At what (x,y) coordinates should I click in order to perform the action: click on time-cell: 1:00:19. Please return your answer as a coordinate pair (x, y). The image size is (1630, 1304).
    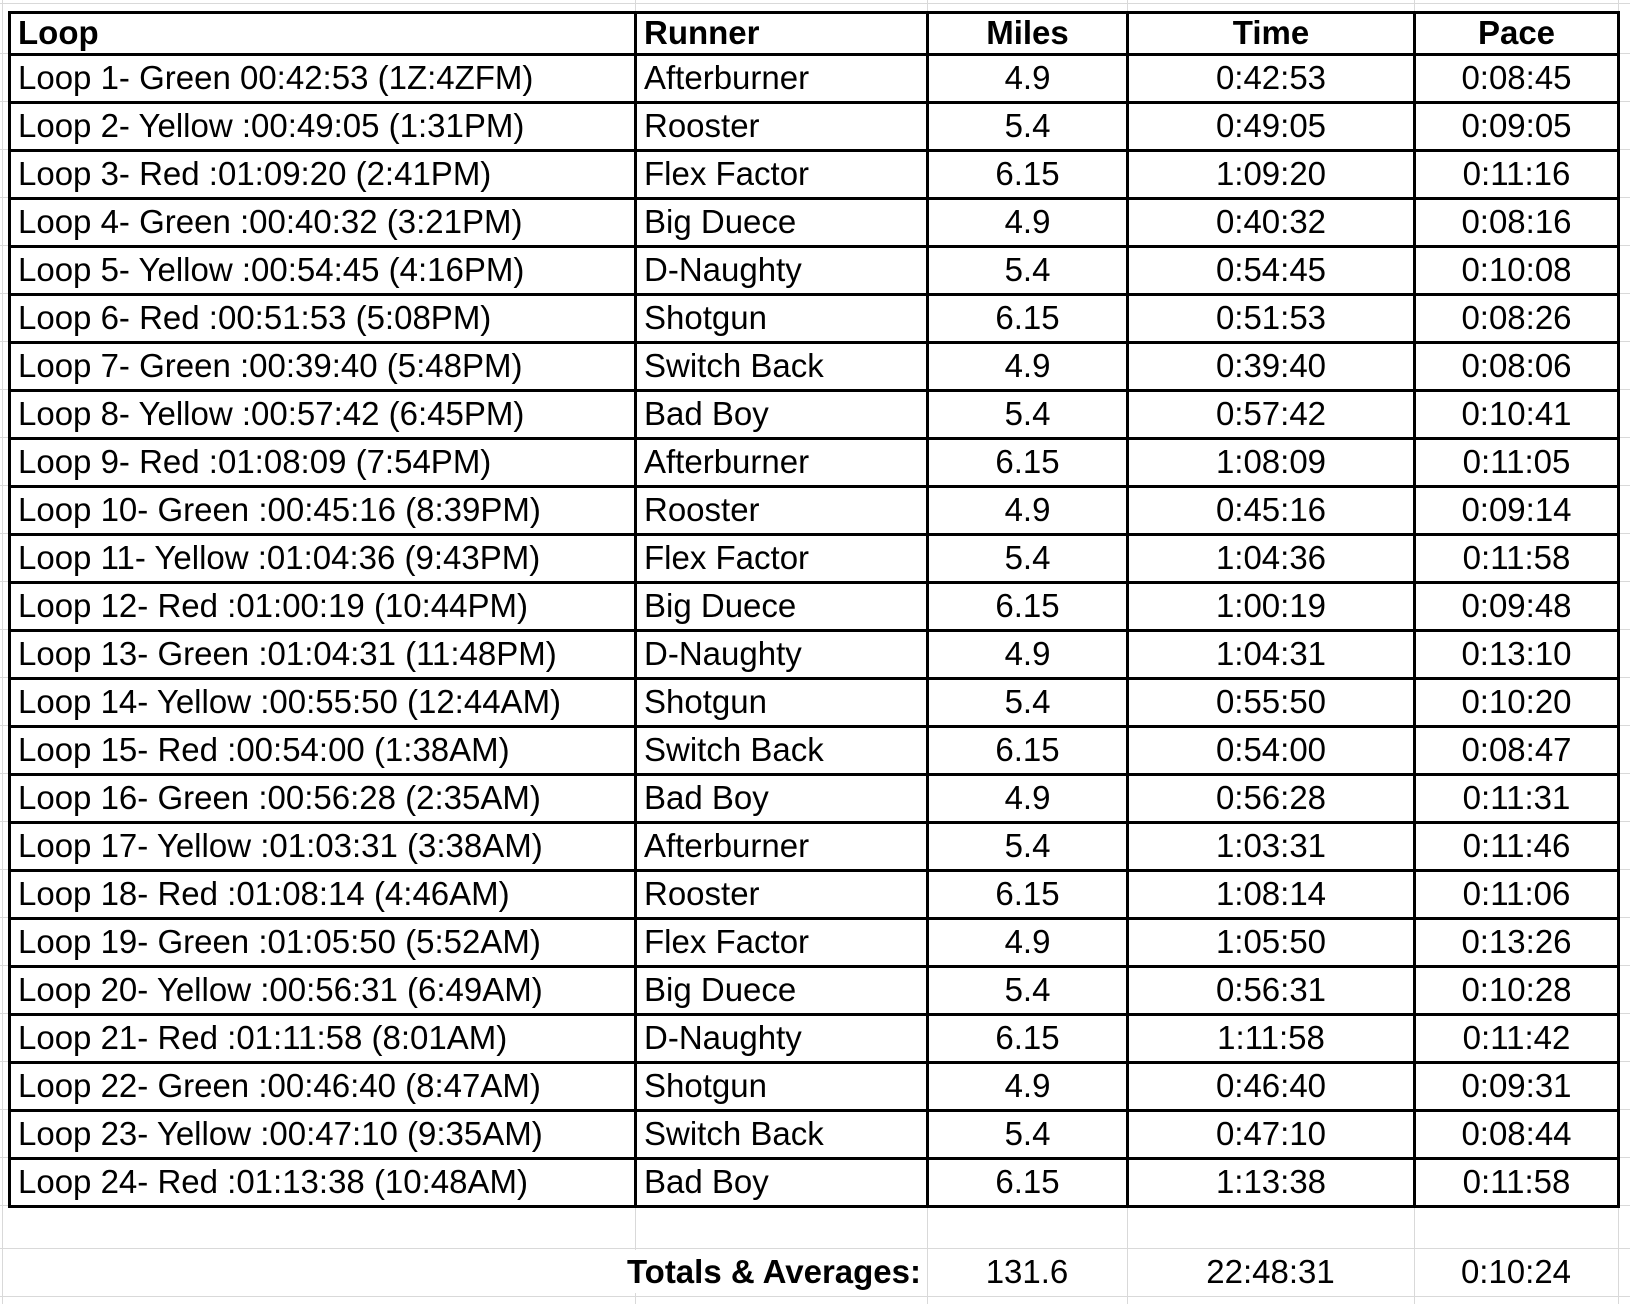
    Looking at the image, I should click on (1271, 606).